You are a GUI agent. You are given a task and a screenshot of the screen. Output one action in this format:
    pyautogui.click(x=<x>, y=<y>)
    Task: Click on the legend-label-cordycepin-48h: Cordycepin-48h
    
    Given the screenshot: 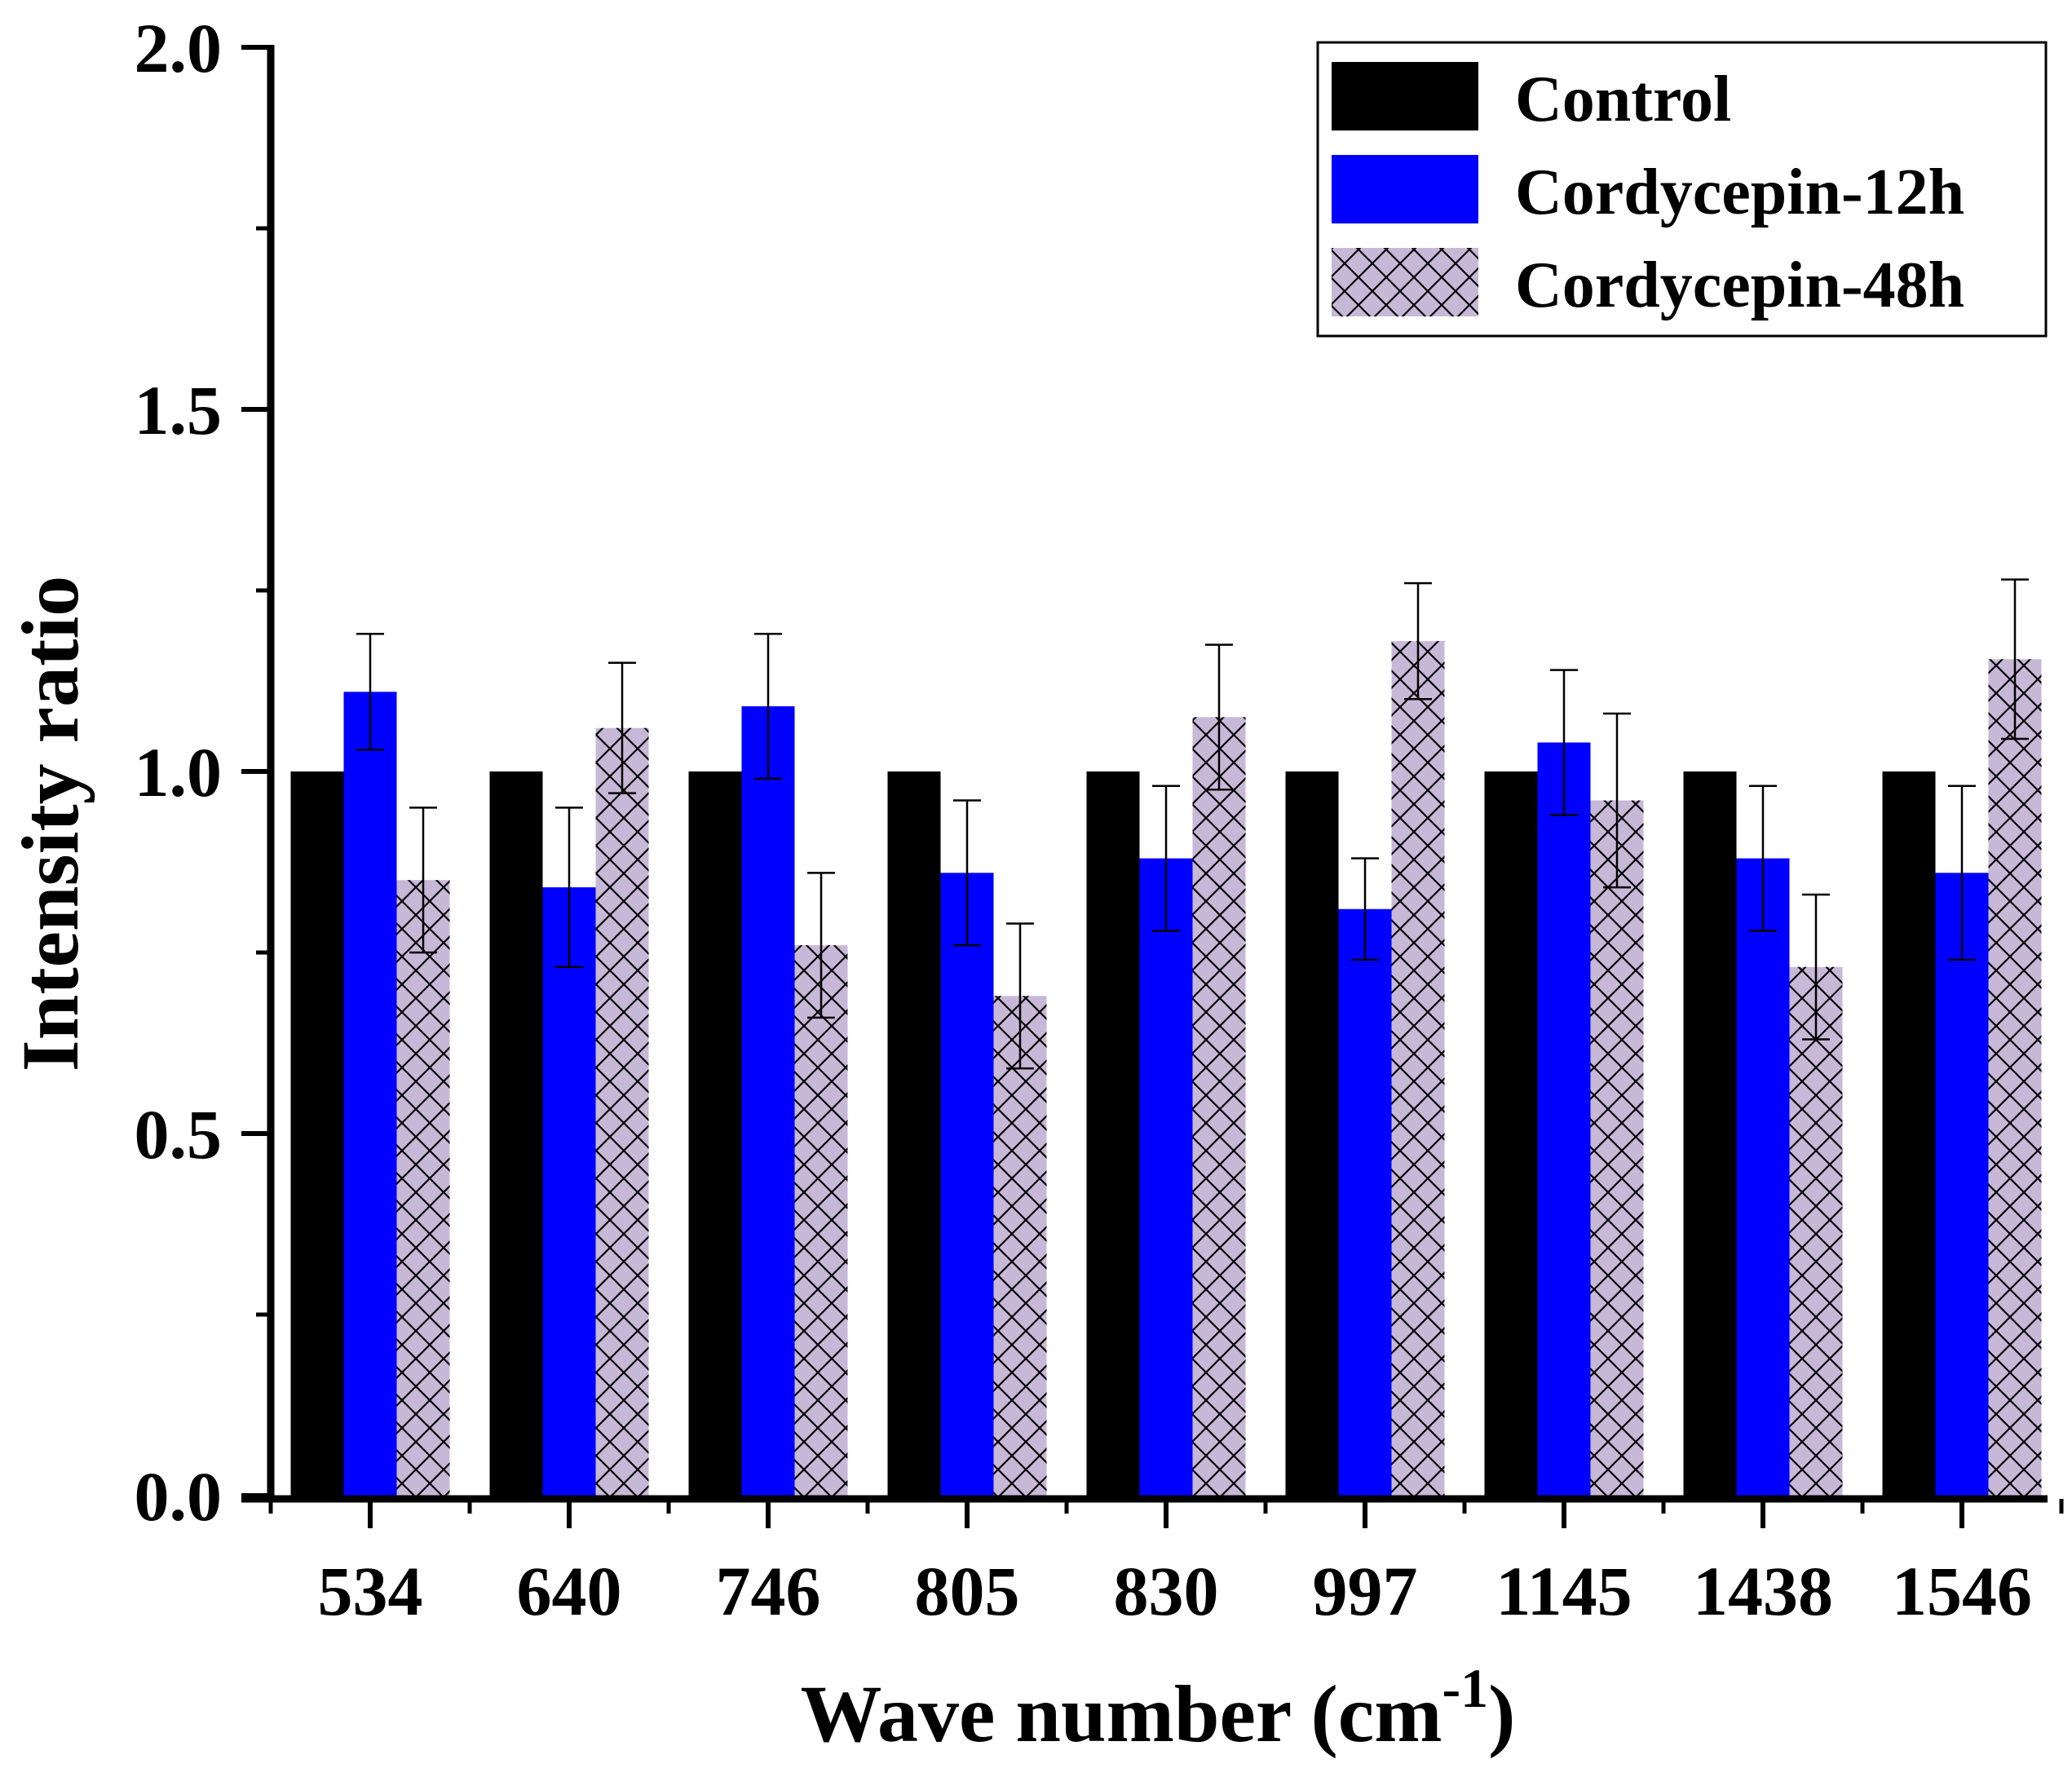 What is the action you would take?
    pyautogui.click(x=1739, y=285)
    